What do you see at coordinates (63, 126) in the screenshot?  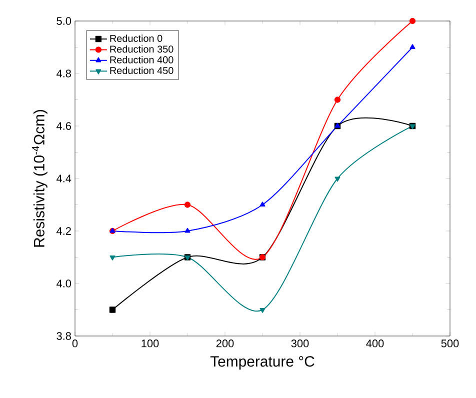 I see `y-tick-label: 4.6` at bounding box center [63, 126].